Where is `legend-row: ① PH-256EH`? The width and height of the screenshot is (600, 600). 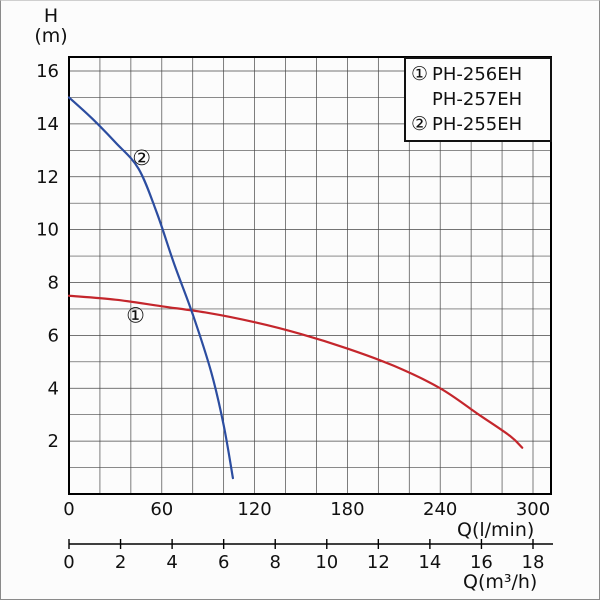
legend-row: ① PH-256EH is located at coordinates (479, 74).